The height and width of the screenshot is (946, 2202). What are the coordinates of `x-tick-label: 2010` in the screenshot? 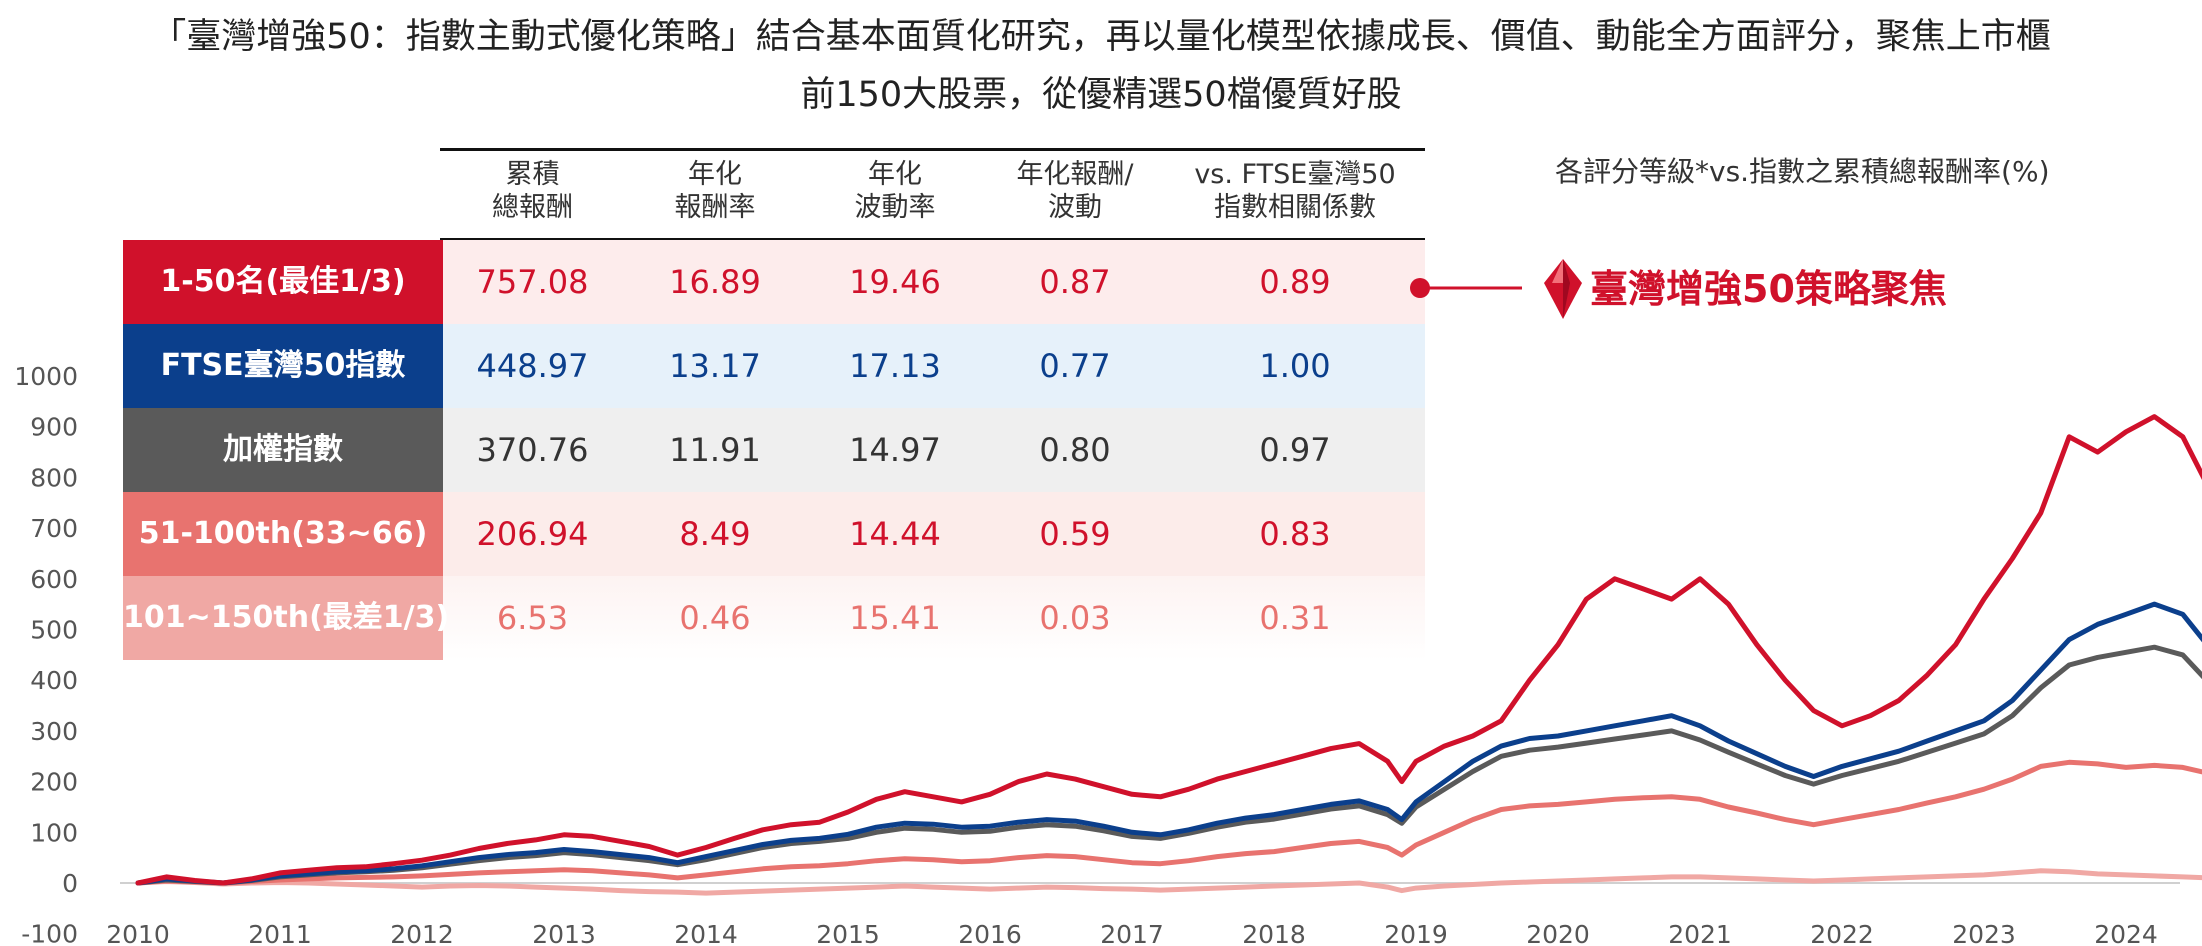 It's located at (138, 933).